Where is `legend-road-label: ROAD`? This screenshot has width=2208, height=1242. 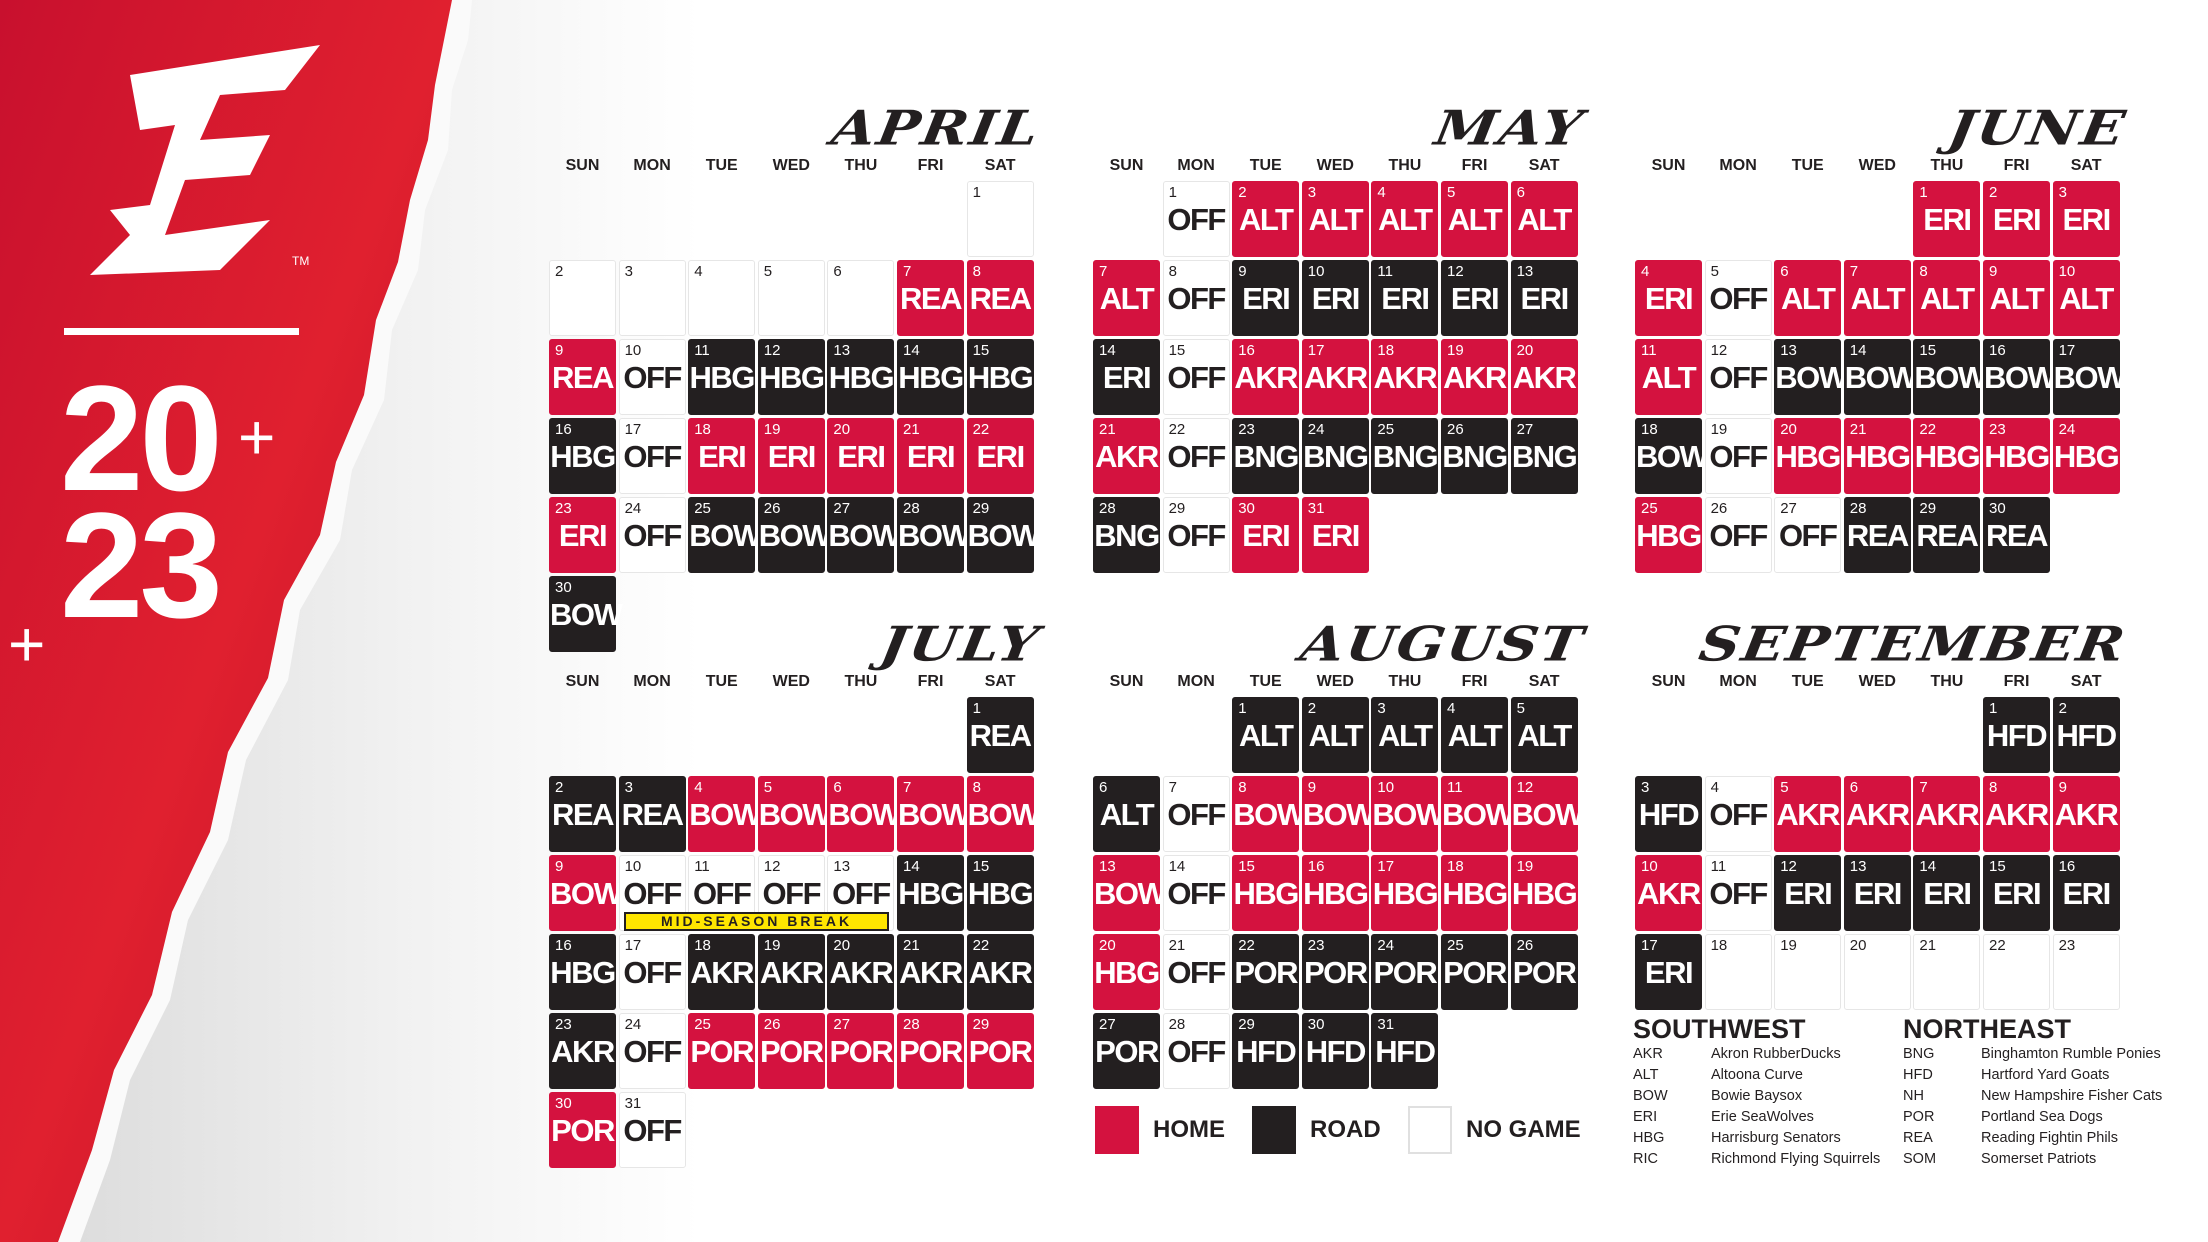 legend-road-label: ROAD is located at coordinates (1345, 1129).